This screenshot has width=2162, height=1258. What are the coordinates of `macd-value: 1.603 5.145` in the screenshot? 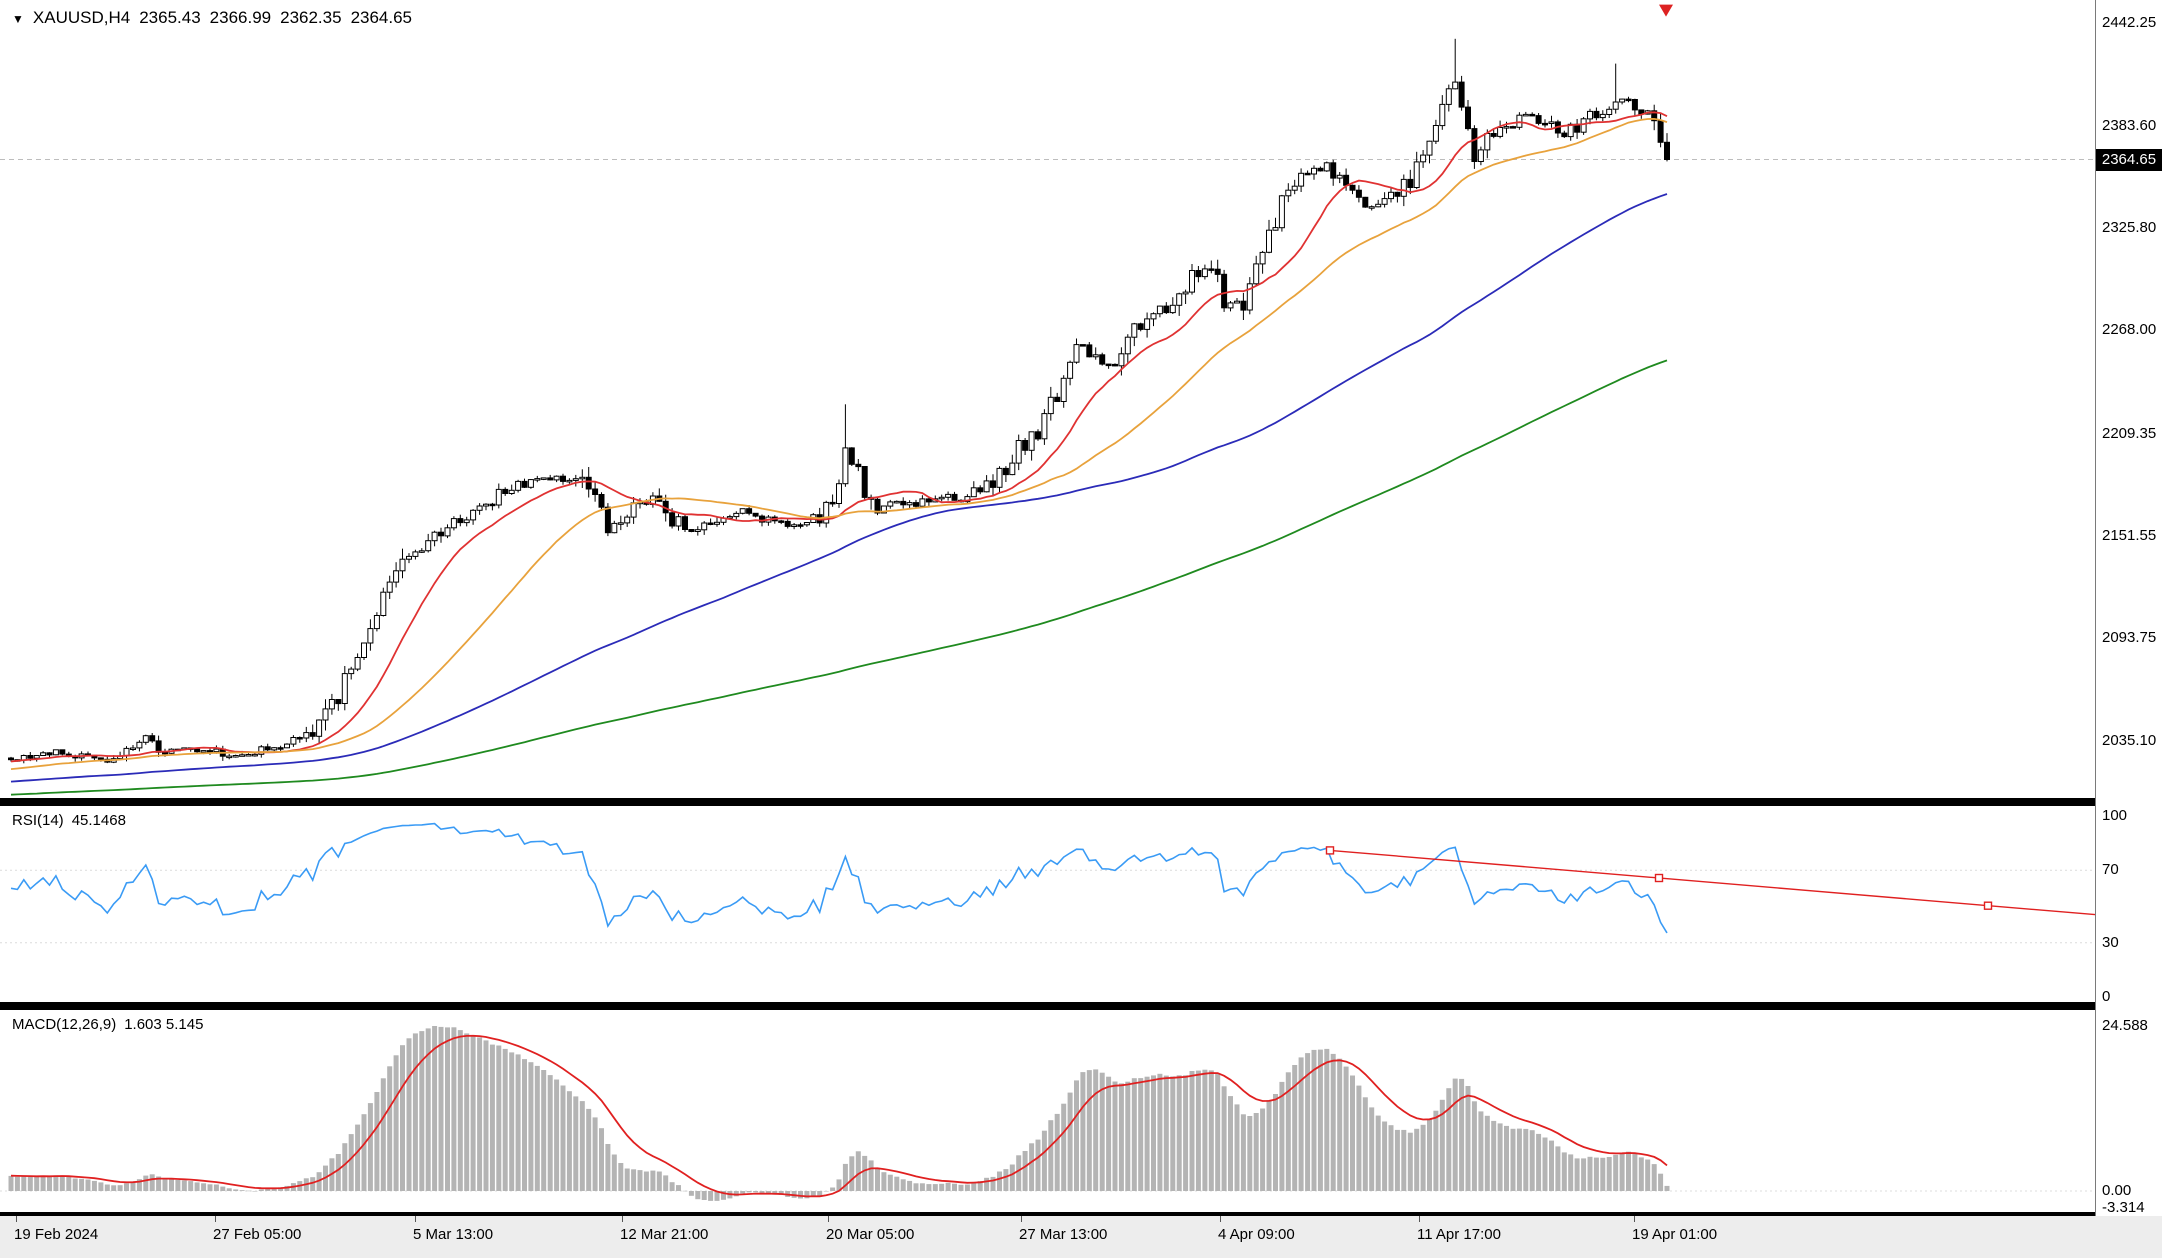 It's located at (164, 1024).